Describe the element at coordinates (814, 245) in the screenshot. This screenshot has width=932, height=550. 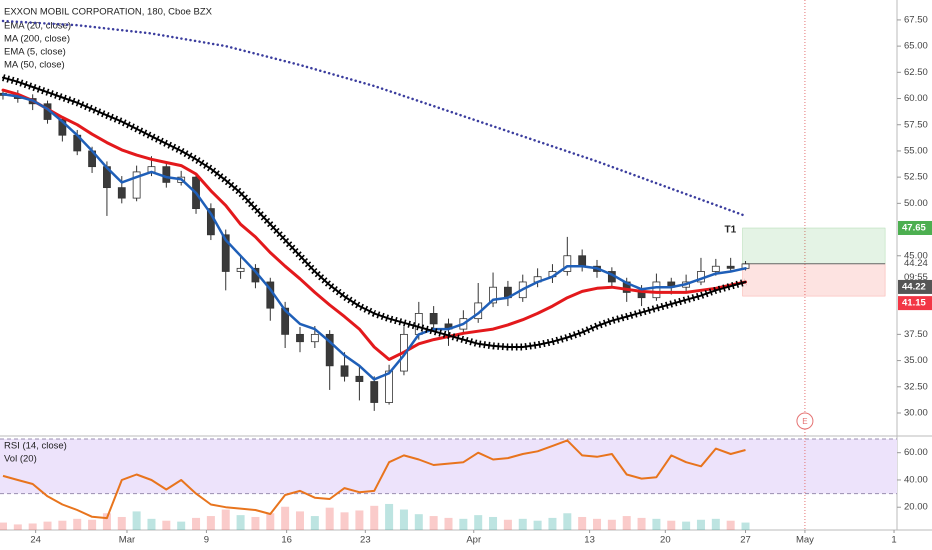
I see `target-zone` at that location.